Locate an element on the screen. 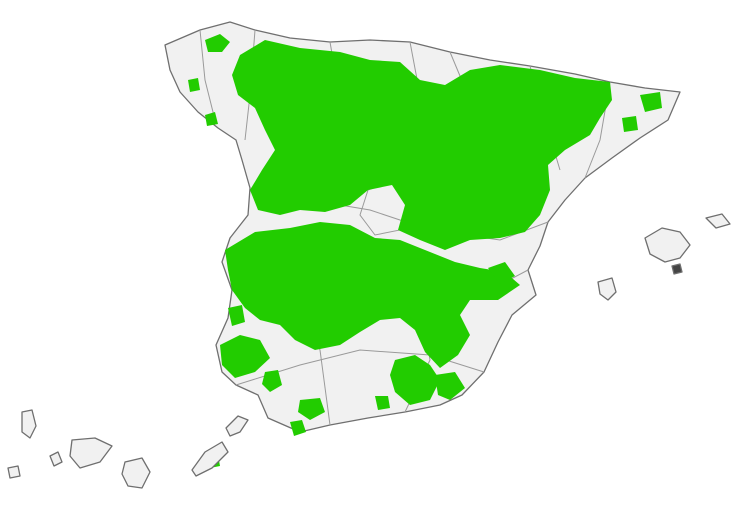 The height and width of the screenshot is (506, 749). canary-islands is located at coordinates (128, 449).